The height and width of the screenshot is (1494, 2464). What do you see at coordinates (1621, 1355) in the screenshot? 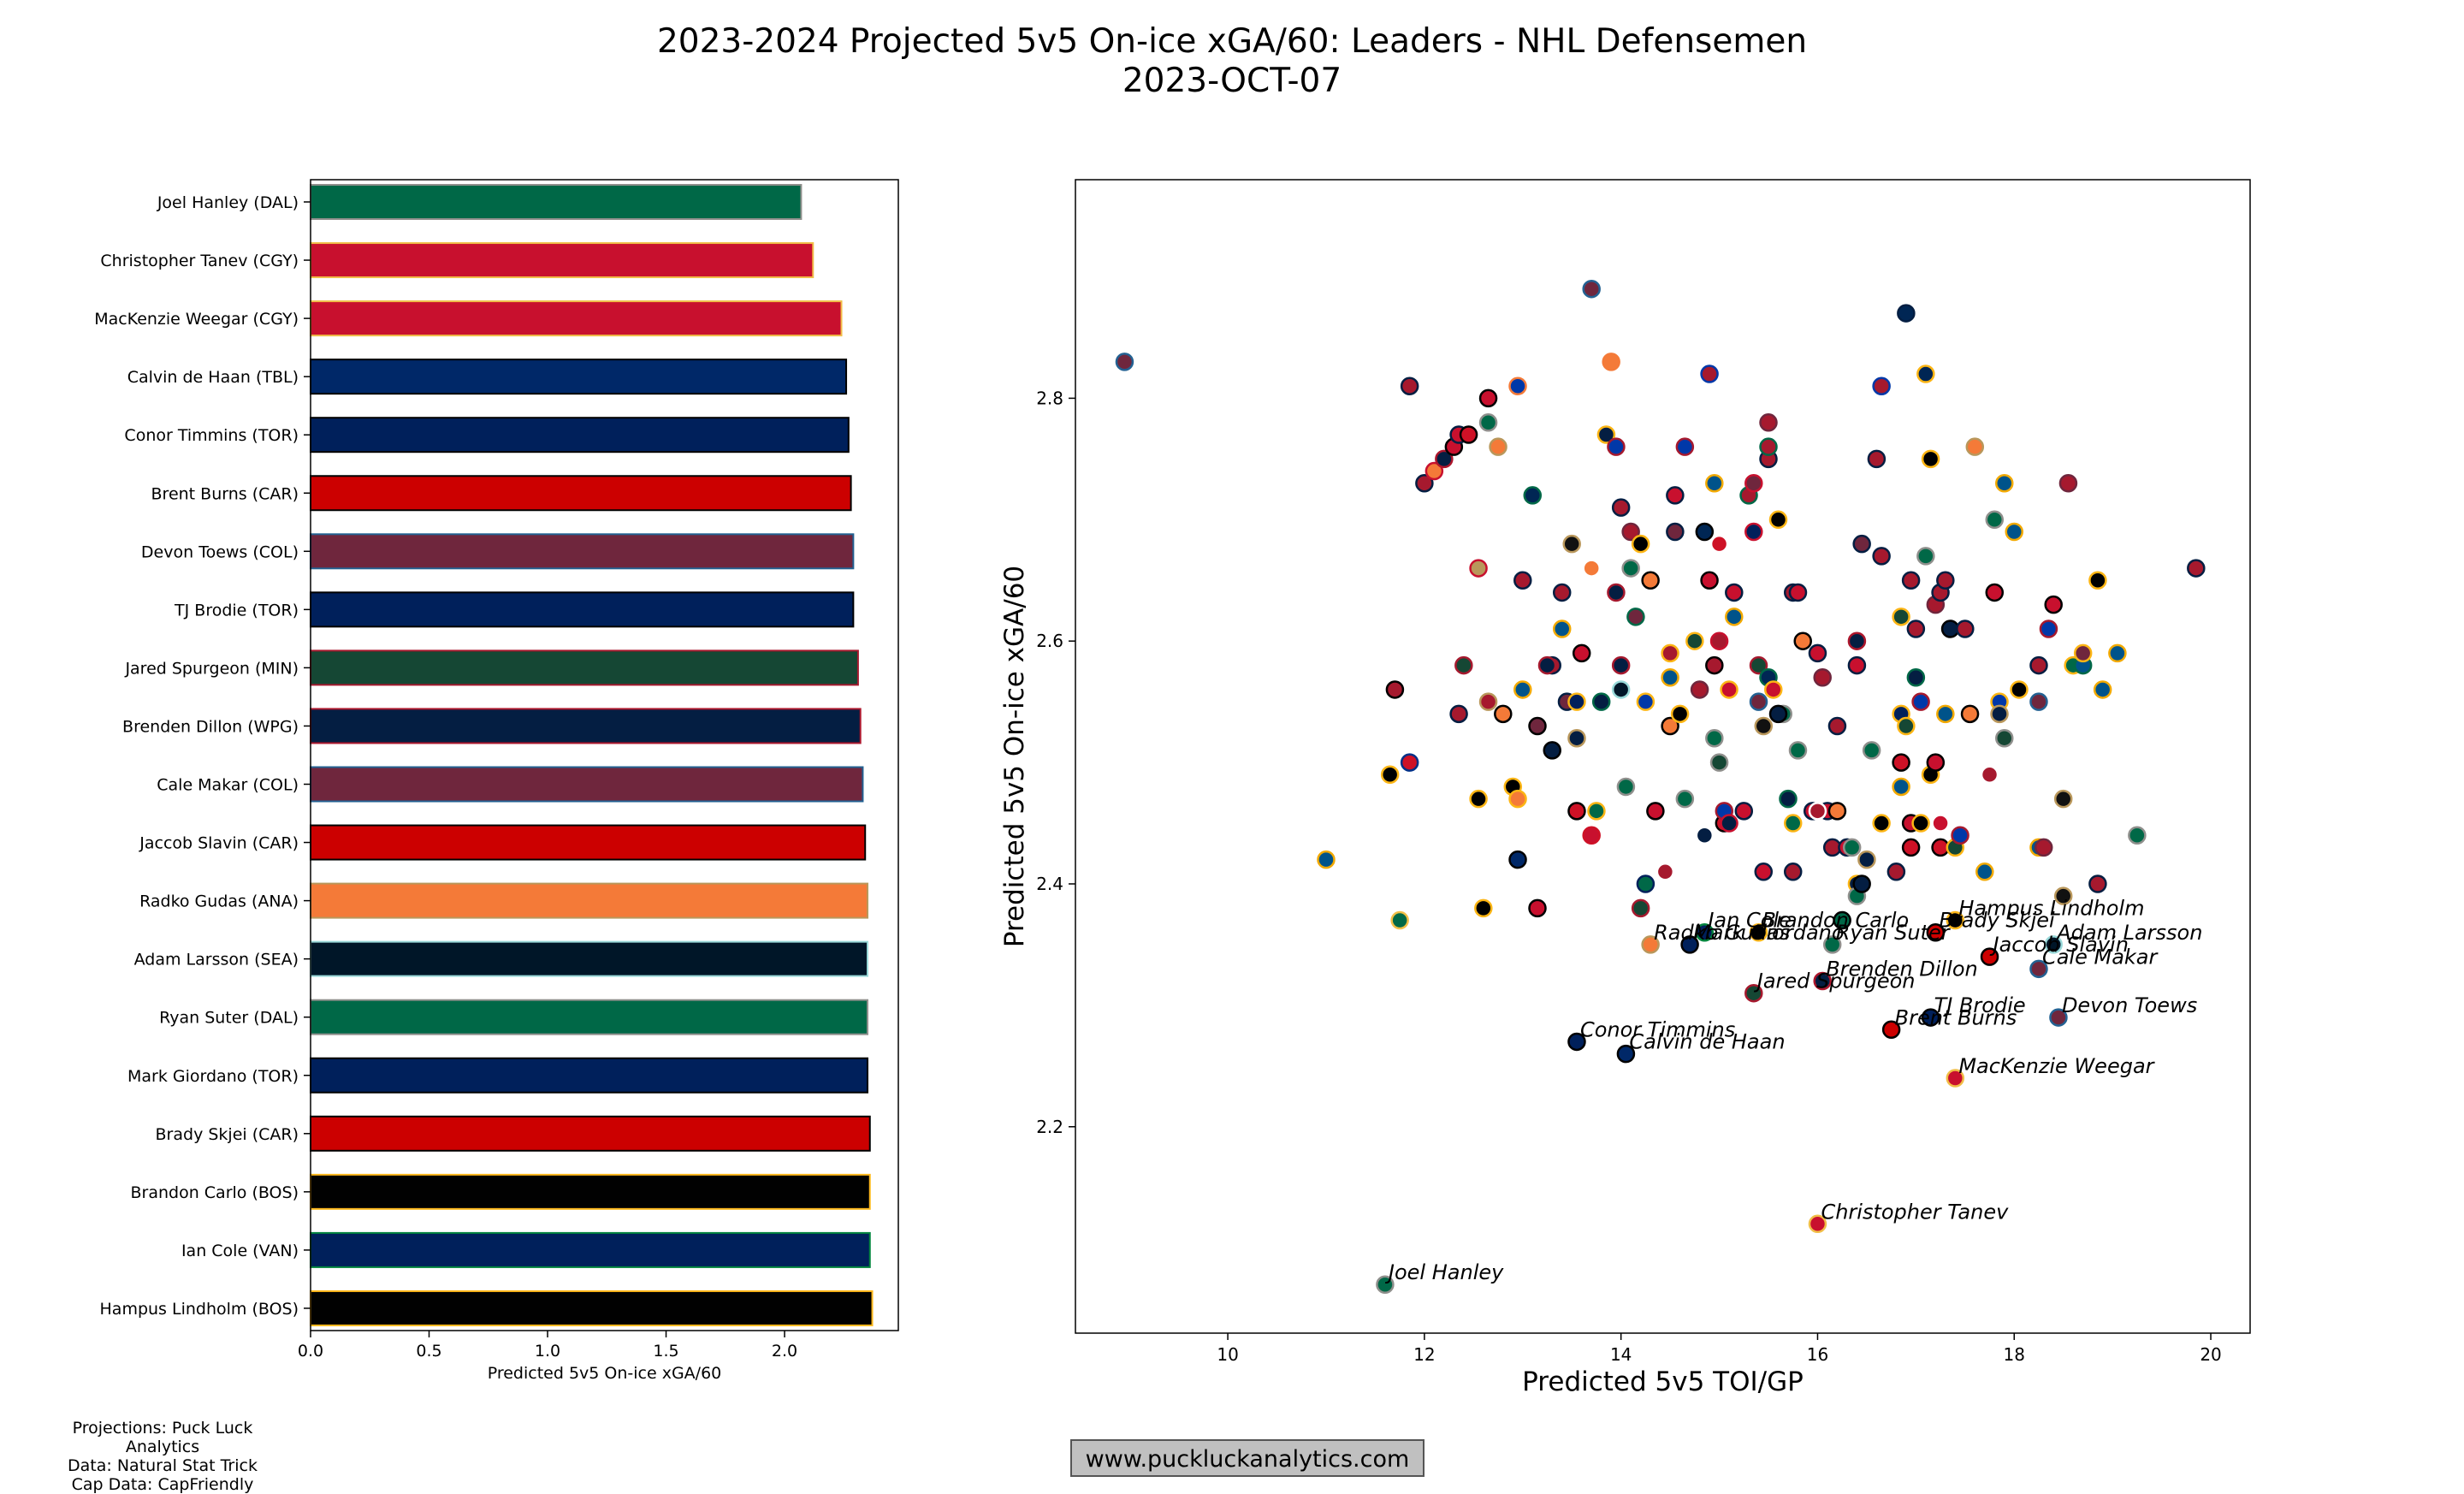
I see `x-tick-label: 14` at bounding box center [1621, 1355].